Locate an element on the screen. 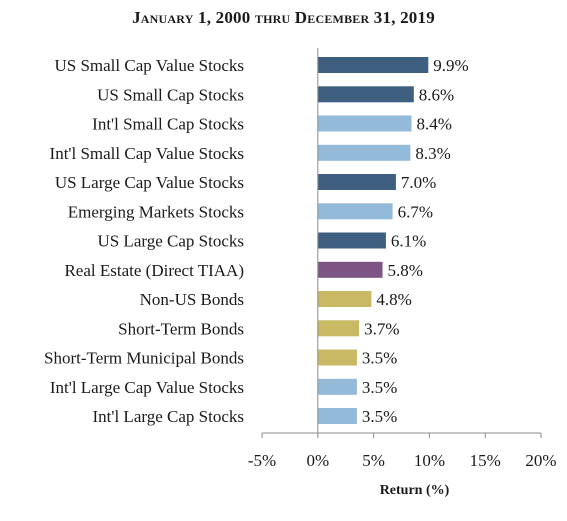 The width and height of the screenshot is (567, 521). x-tick-label: 20% is located at coordinates (540, 460).